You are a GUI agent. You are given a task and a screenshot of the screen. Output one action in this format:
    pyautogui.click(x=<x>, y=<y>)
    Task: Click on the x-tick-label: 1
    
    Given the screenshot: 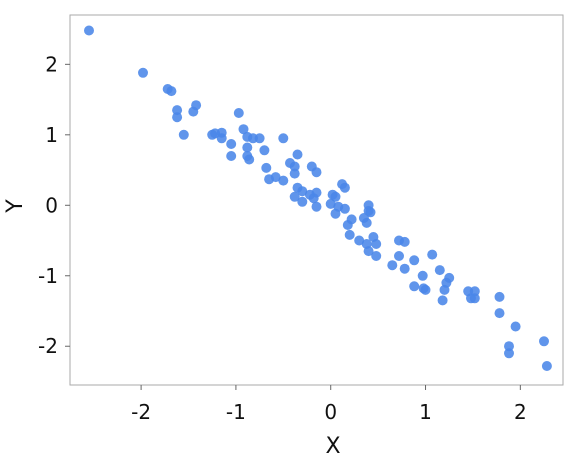 What is the action you would take?
    pyautogui.click(x=425, y=412)
    